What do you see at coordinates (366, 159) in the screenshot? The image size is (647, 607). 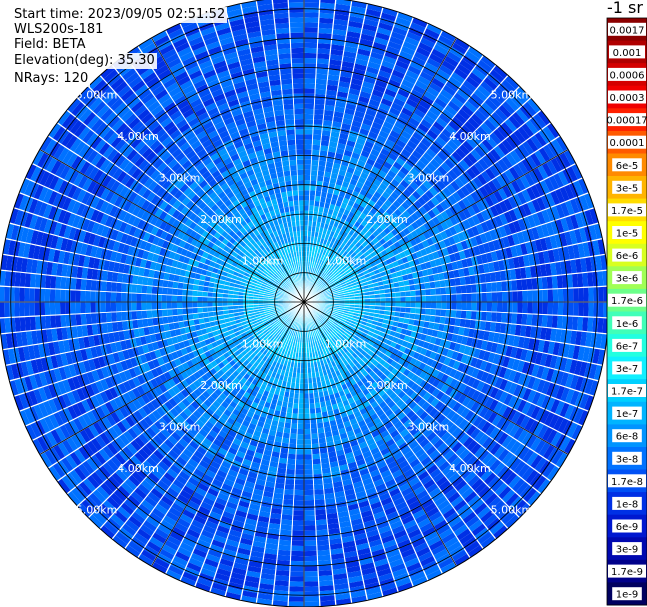 I see `ray` at bounding box center [366, 159].